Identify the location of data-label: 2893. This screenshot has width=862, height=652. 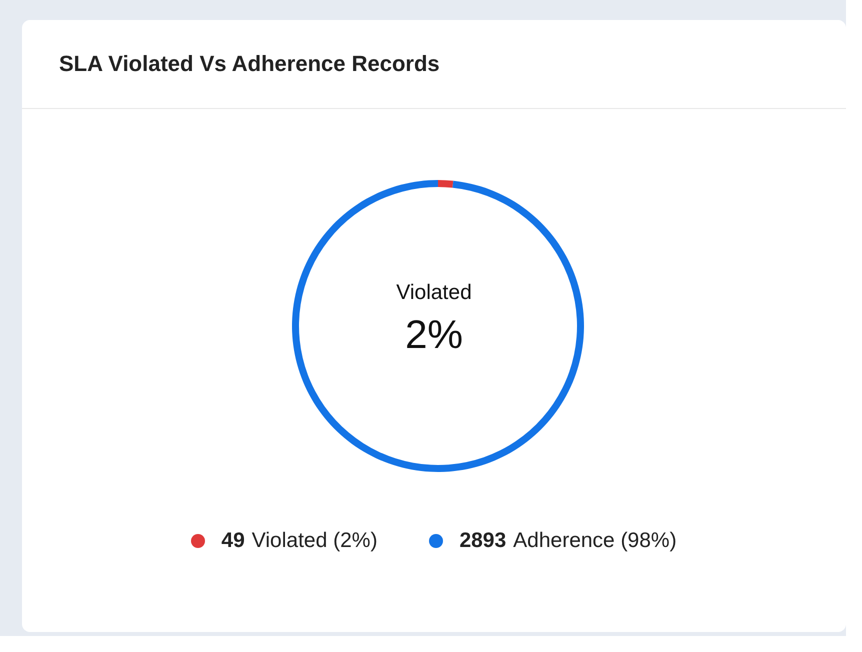
(482, 541).